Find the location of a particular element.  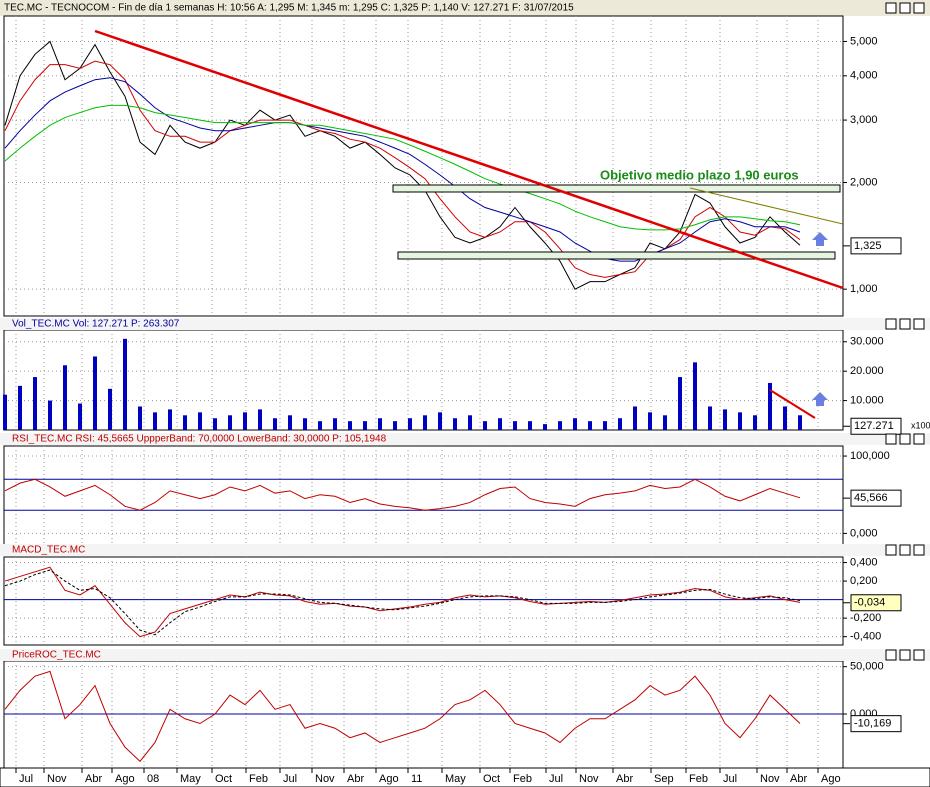

volume-trend-line is located at coordinates (792, 404).